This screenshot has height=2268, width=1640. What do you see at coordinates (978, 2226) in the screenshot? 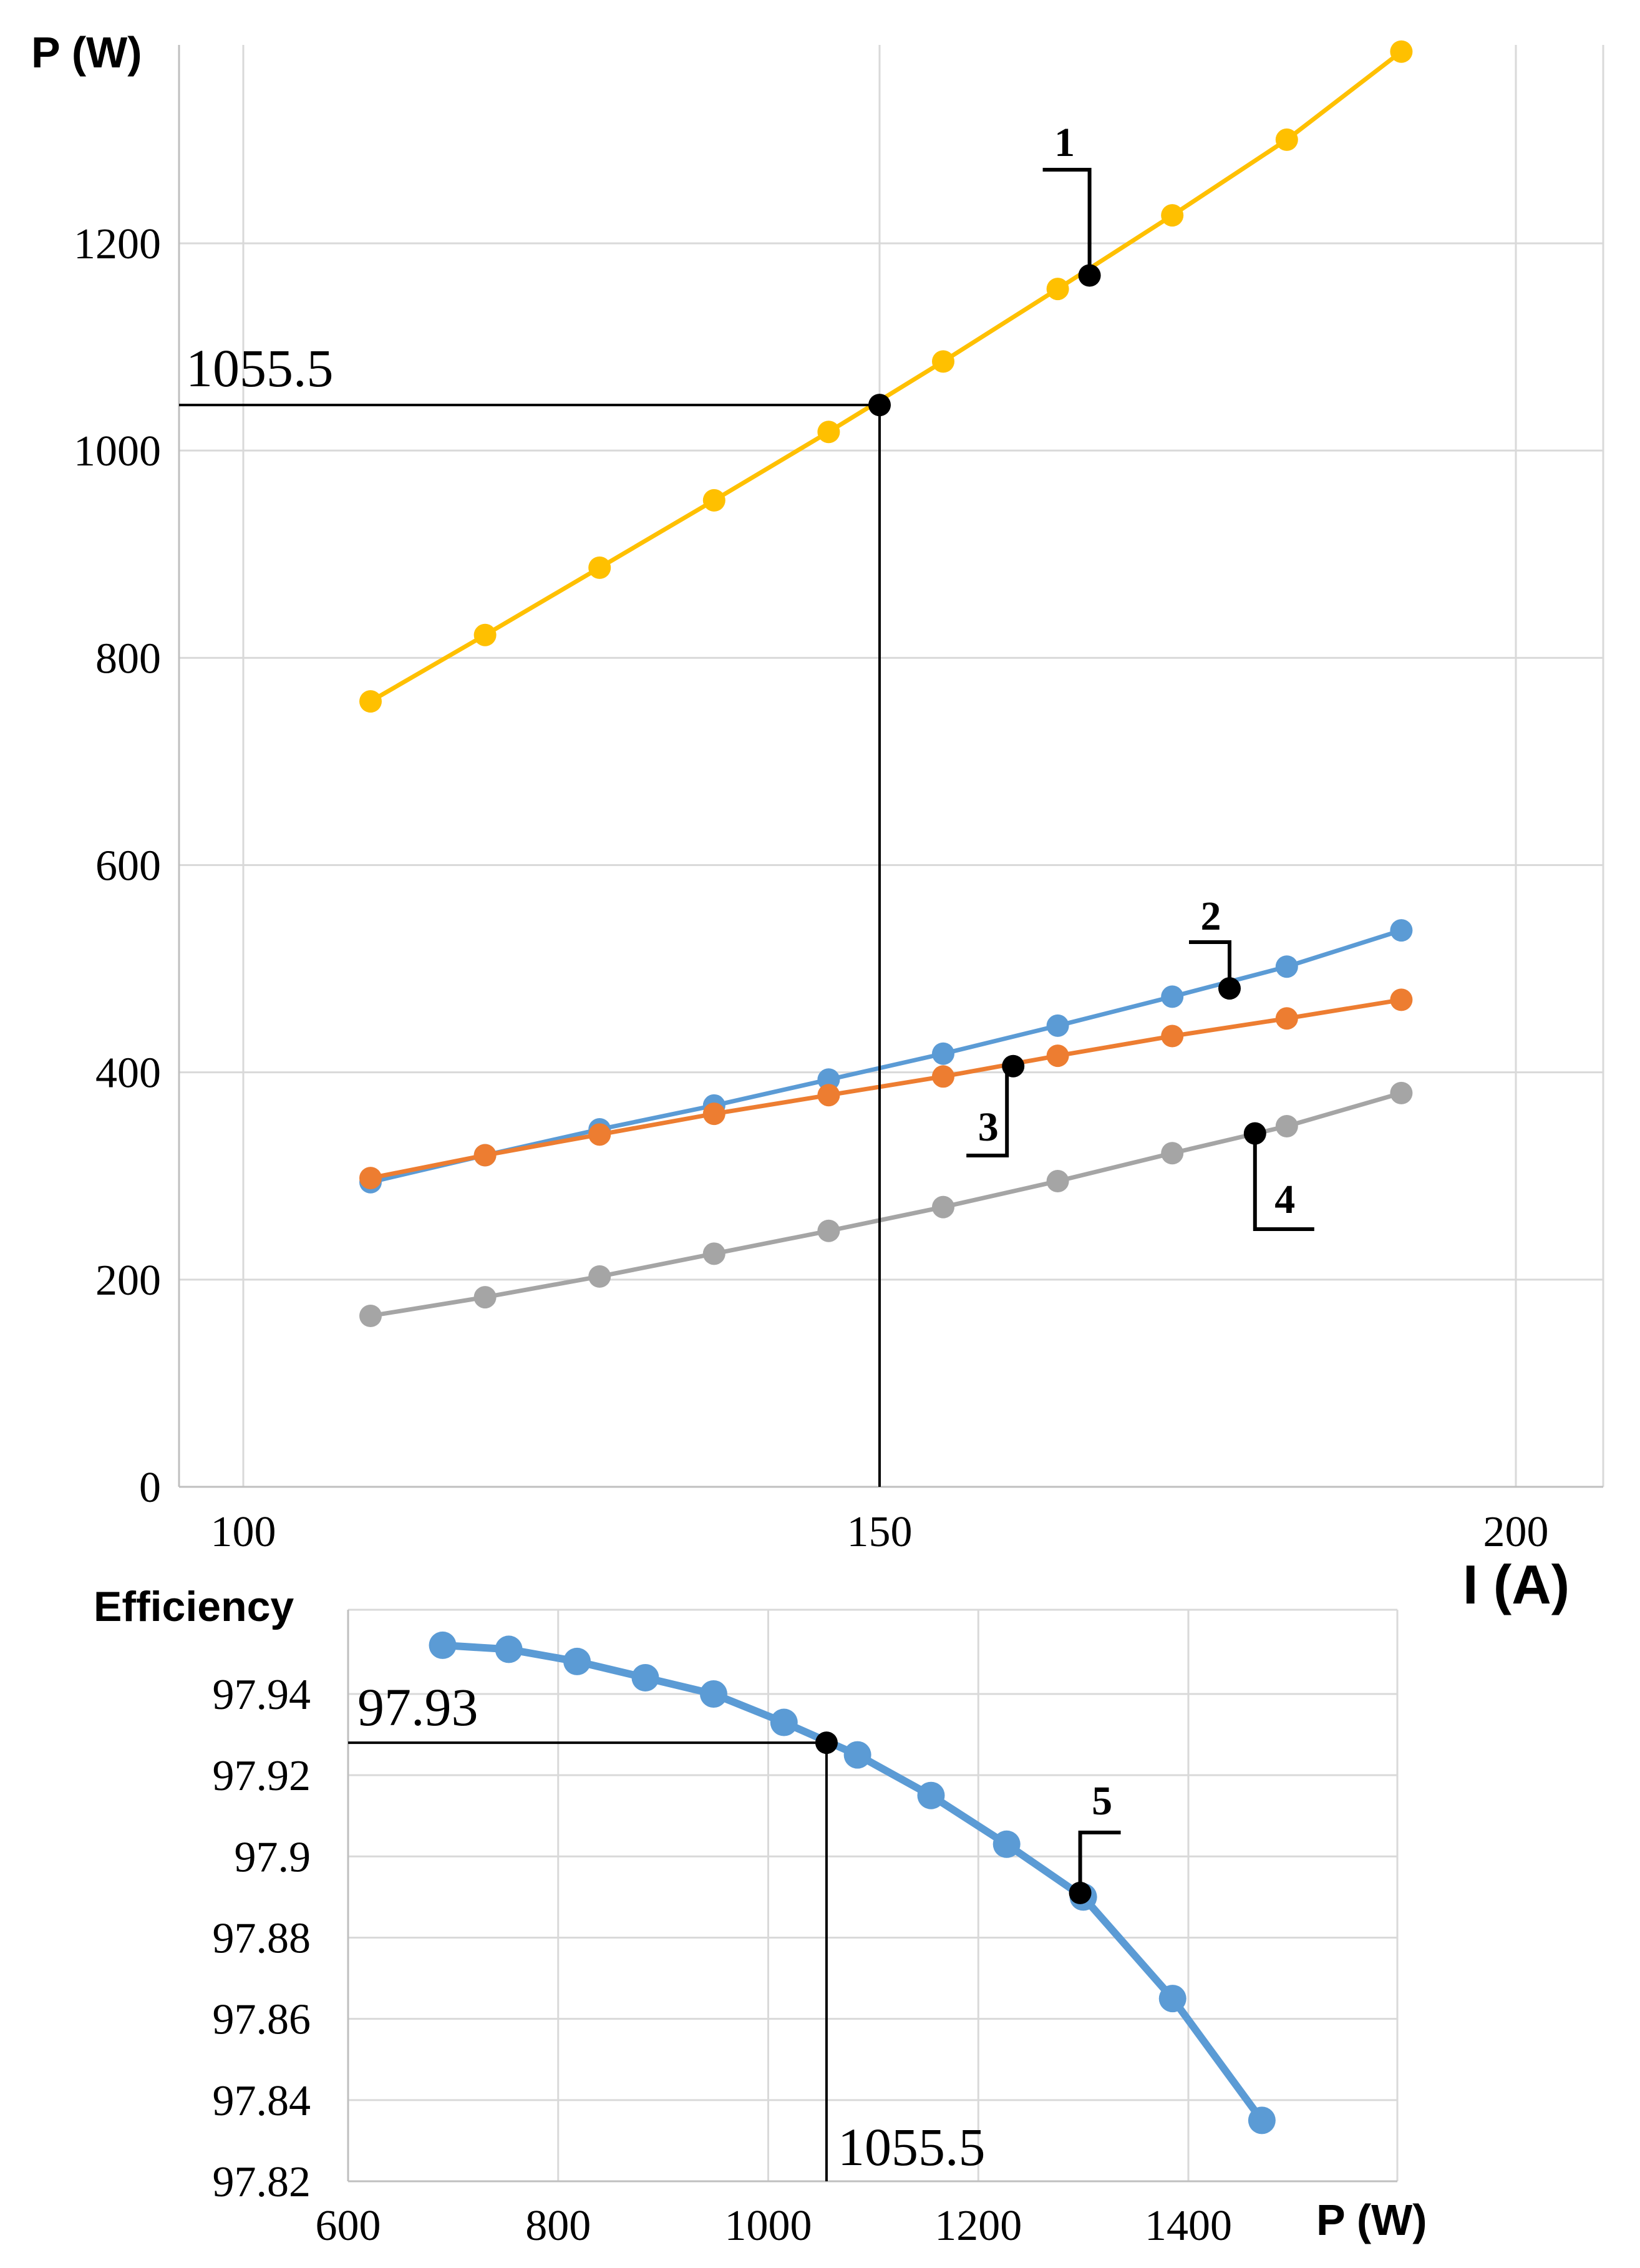
I see `x-tick-label: 1200` at bounding box center [978, 2226].